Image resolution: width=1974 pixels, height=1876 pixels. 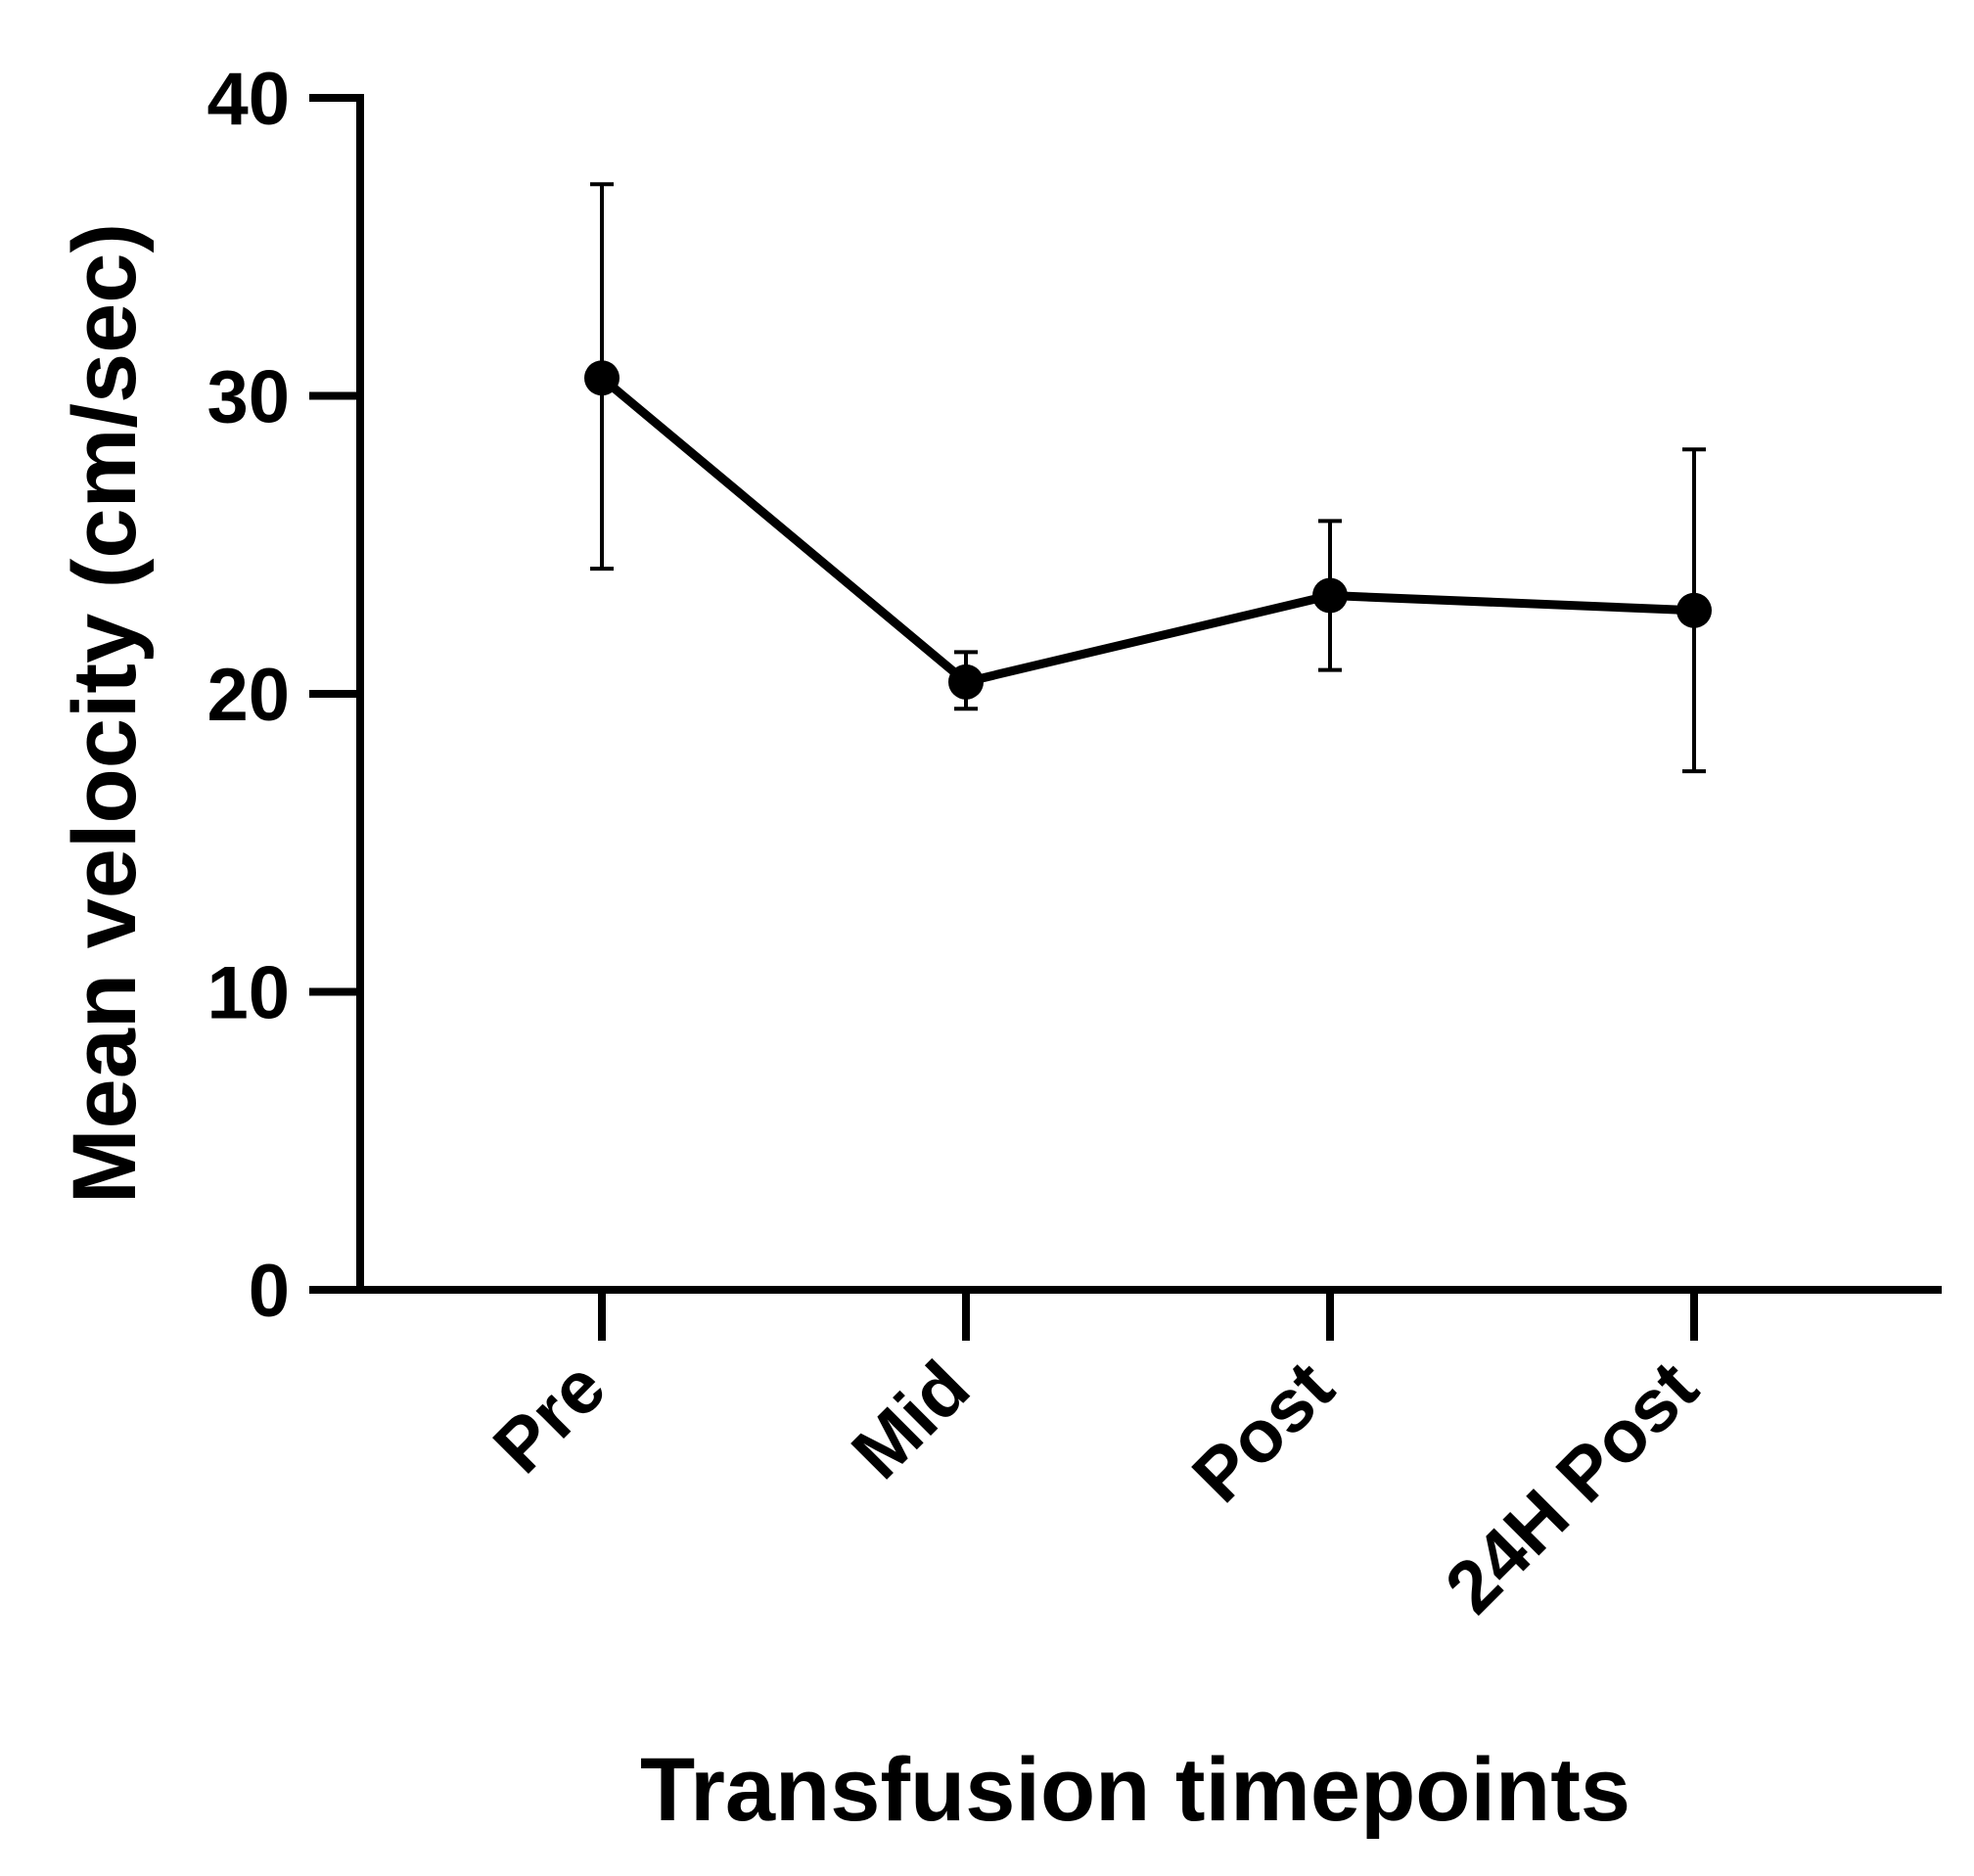 I want to click on x-tick-label: Pre, so click(x=550, y=1417).